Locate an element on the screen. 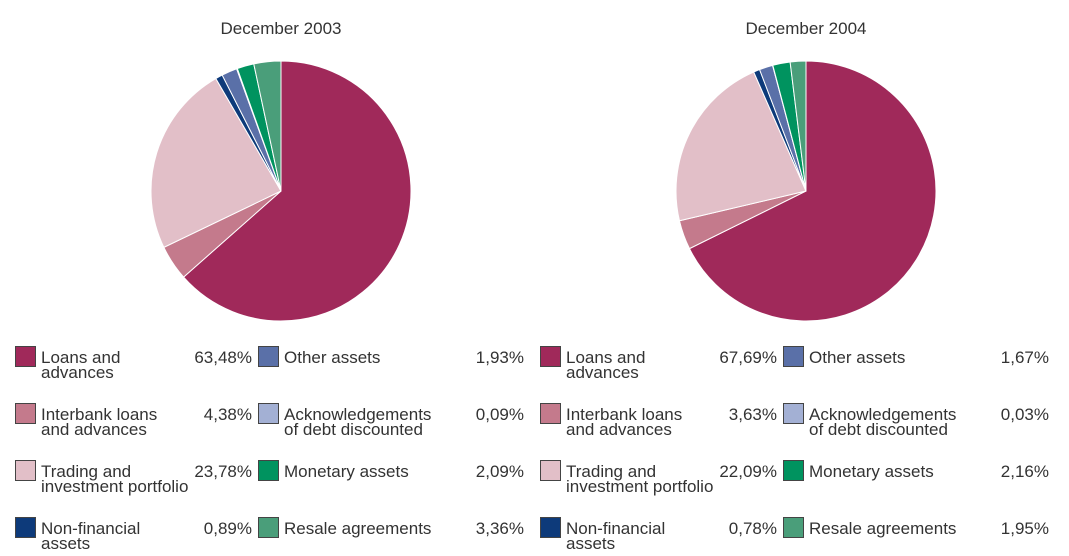 The width and height of the screenshot is (1069, 556). value-label: 4,38% is located at coordinates (227, 414).